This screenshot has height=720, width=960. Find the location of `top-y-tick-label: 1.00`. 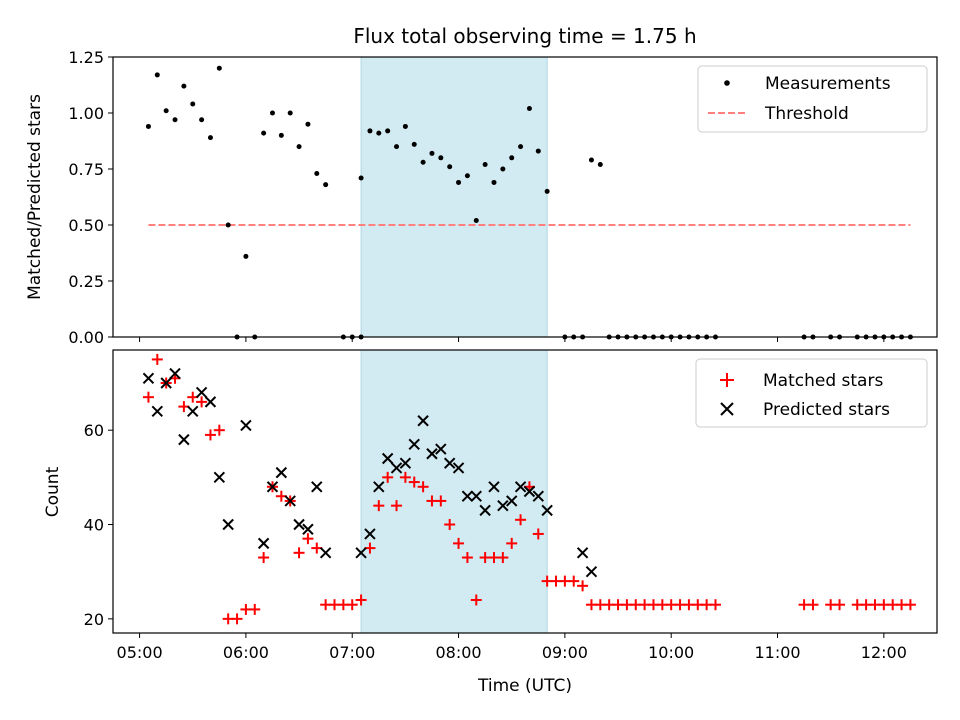

top-y-tick-label: 1.00 is located at coordinates (86, 113).